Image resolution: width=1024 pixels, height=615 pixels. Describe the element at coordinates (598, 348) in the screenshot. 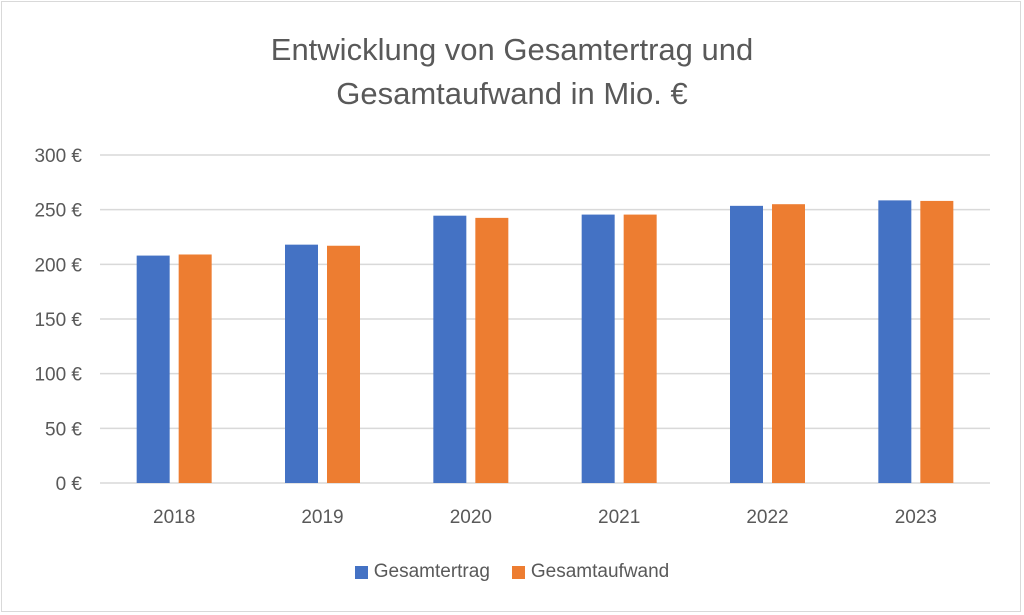

I see `bar-gesamtertrag-2021` at that location.